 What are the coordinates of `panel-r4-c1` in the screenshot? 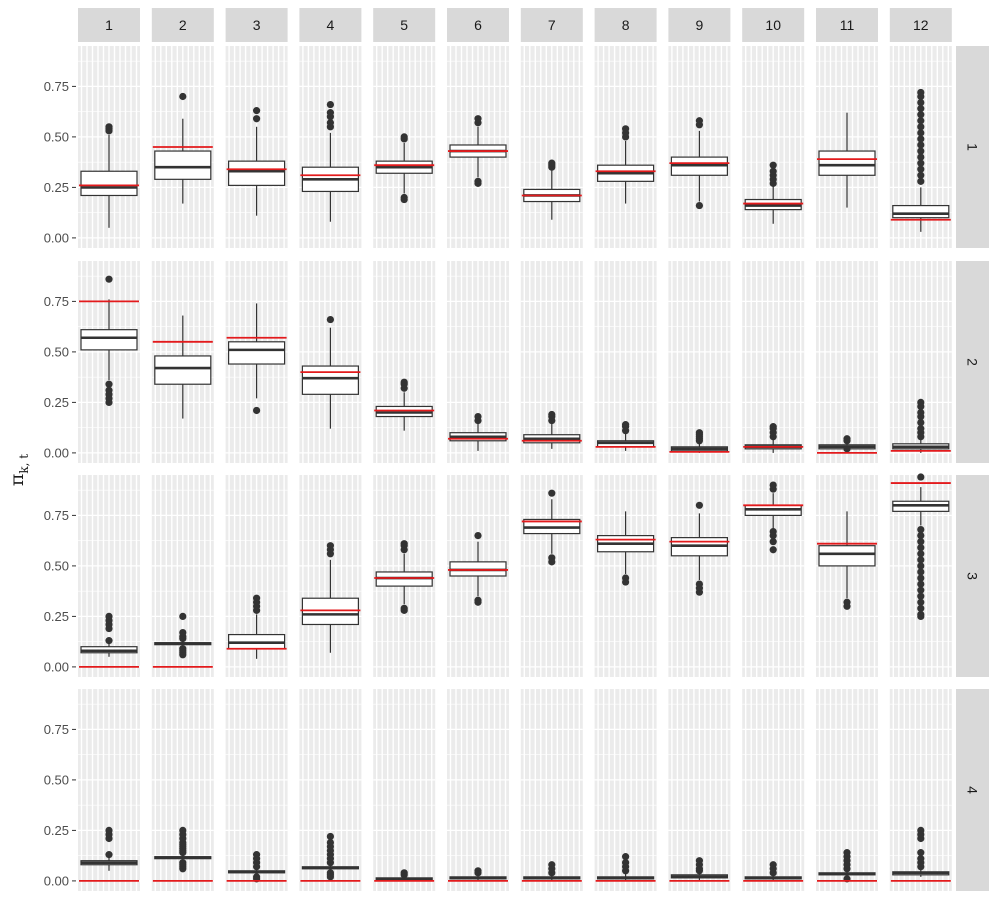 It's located at (109, 790).